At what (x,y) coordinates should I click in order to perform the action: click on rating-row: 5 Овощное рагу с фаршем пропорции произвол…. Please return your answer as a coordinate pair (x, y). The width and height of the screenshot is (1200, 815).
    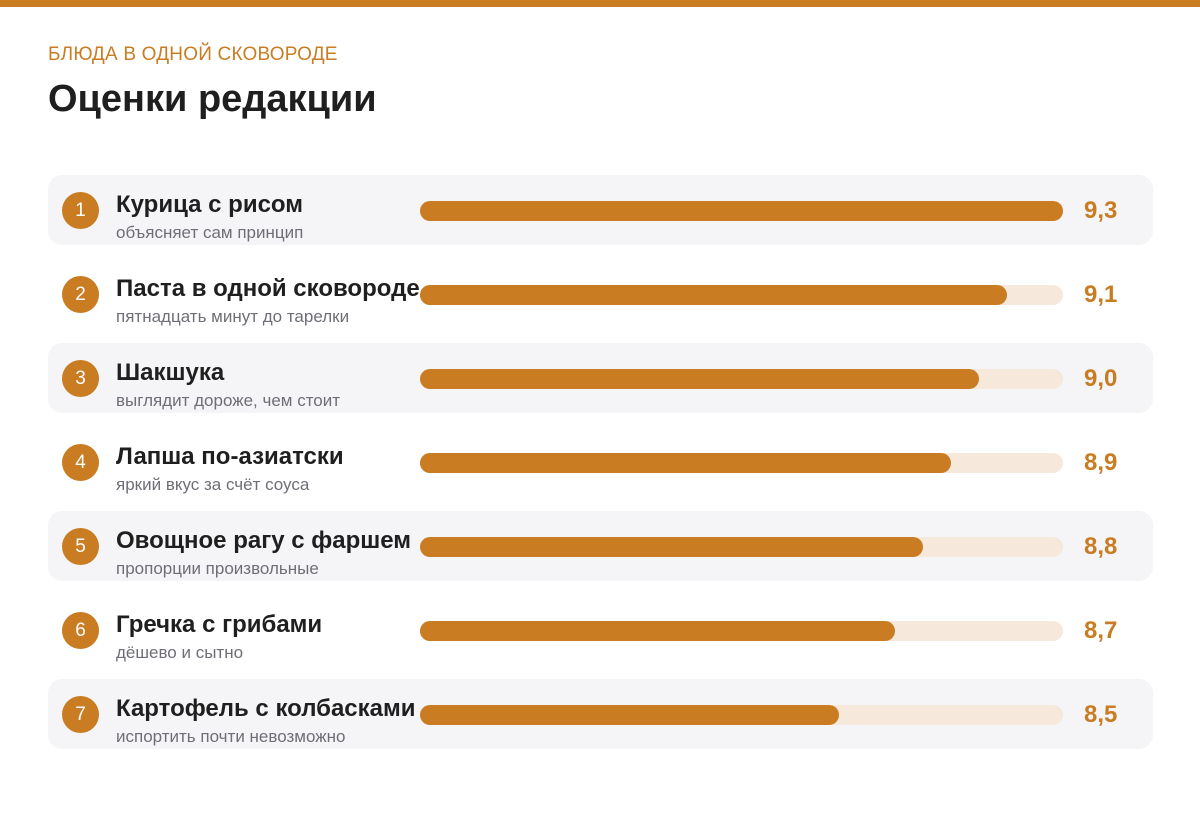
    Looking at the image, I should click on (600, 546).